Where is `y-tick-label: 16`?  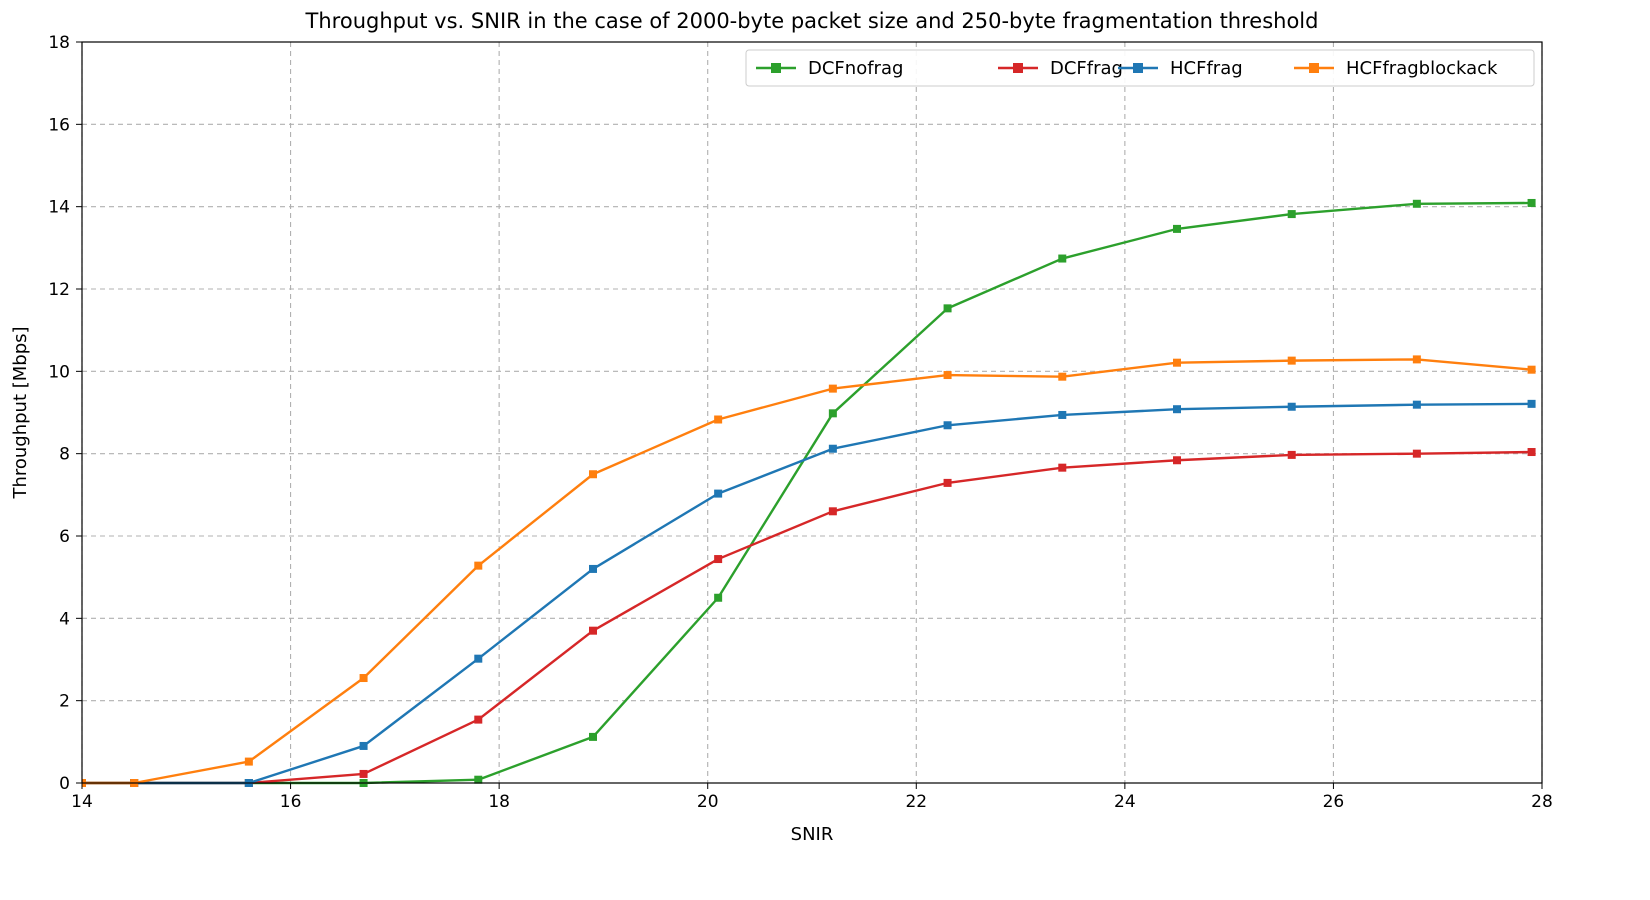 y-tick-label: 16 is located at coordinates (59, 125).